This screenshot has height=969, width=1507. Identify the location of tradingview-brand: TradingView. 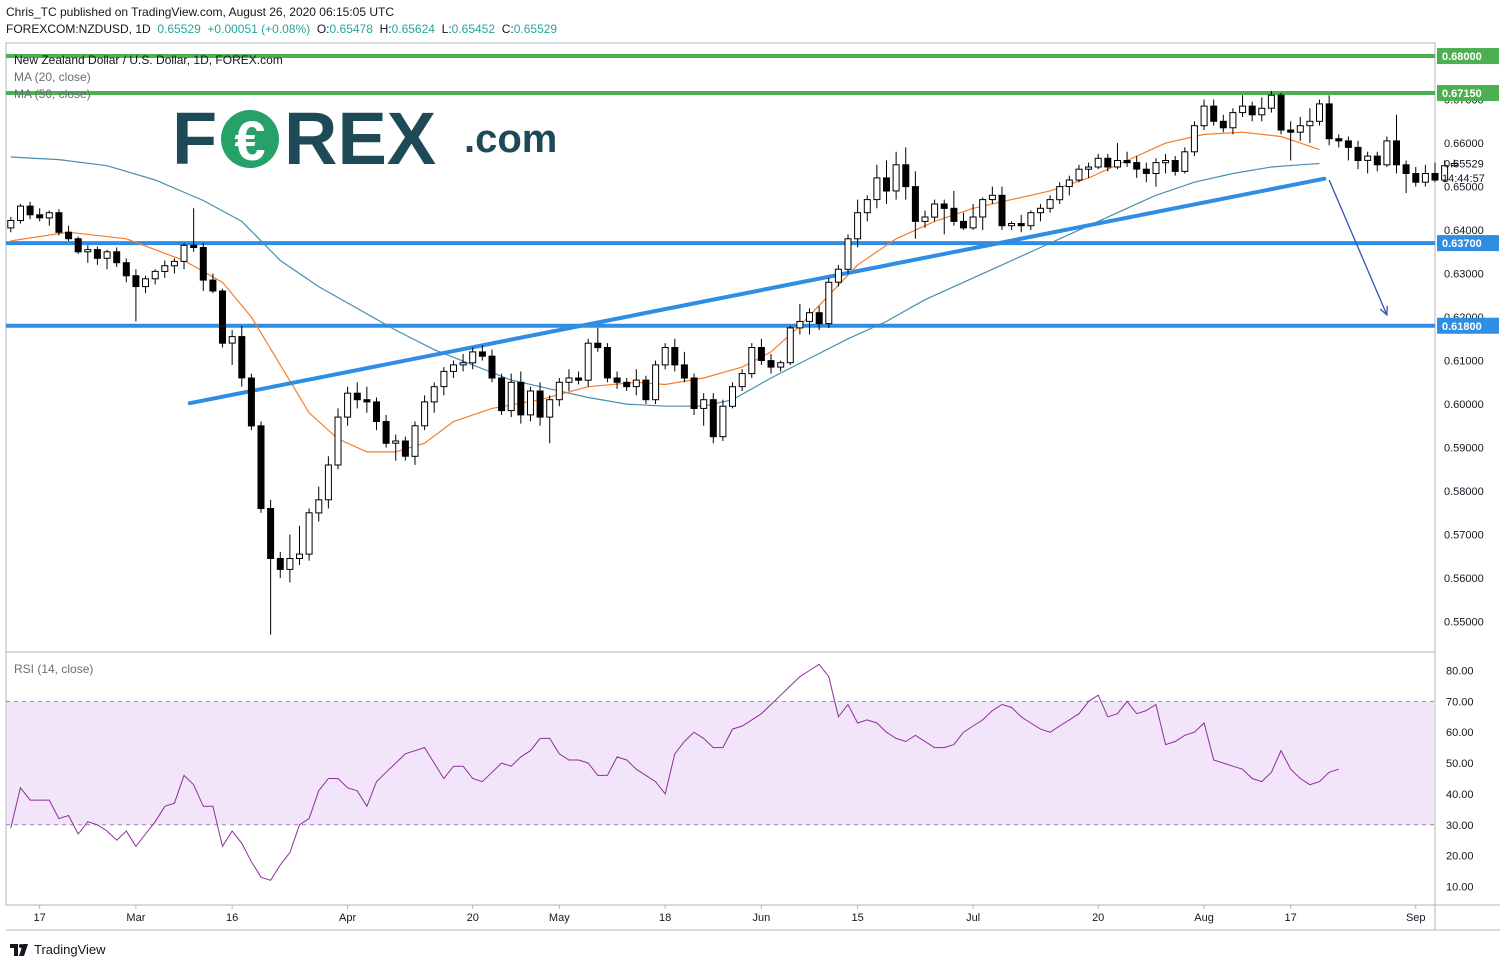
(70, 949).